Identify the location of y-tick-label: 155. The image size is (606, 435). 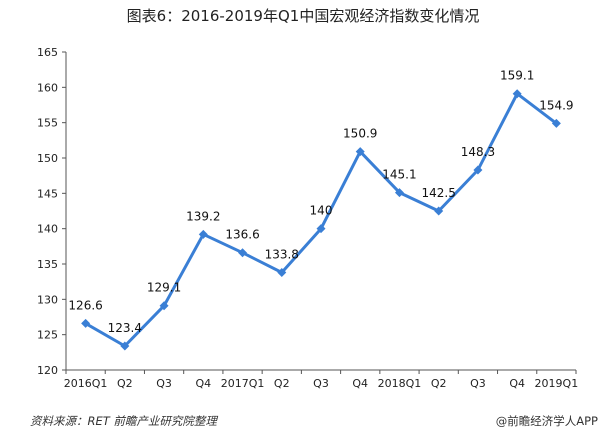
(47, 123).